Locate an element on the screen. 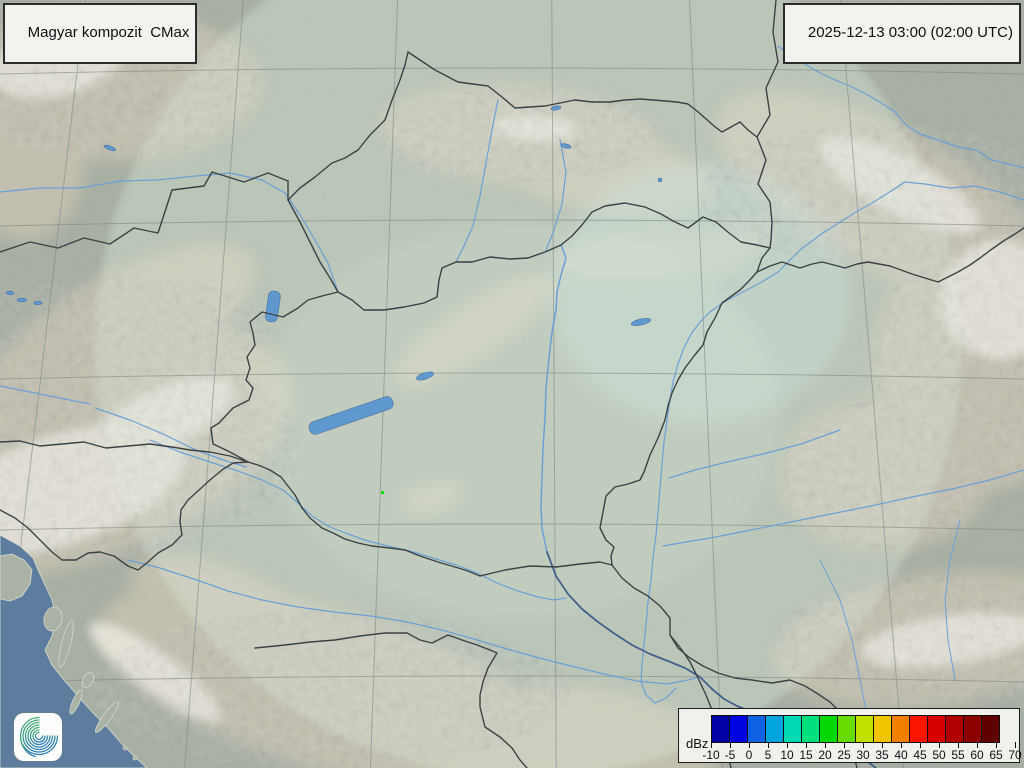  lake-balaton is located at coordinates (351, 415).